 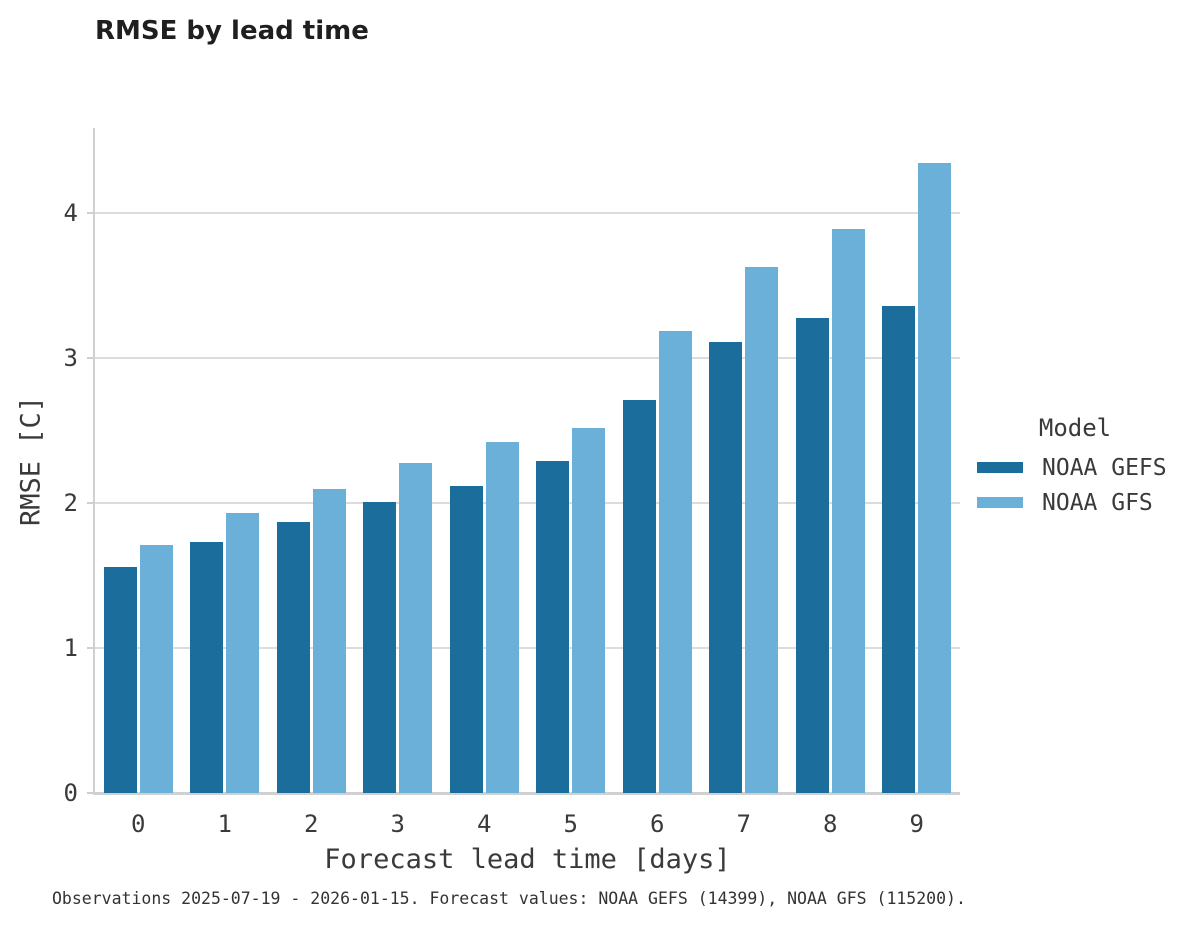 I want to click on x-tick-label-4: 4, so click(x=484, y=824).